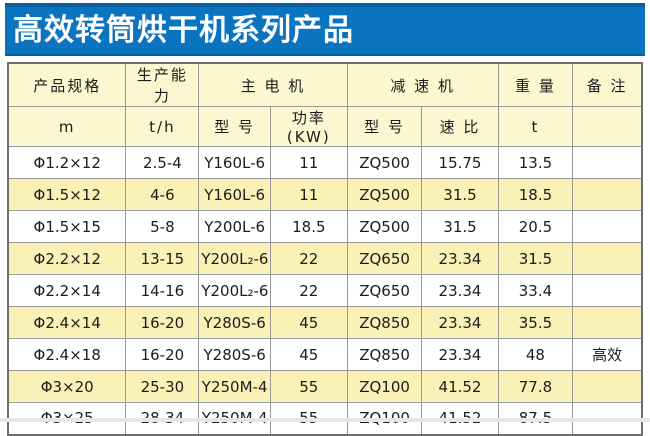 The height and width of the screenshot is (436, 650). What do you see at coordinates (535, 386) in the screenshot?
I see `cell-weight: 77.8` at bounding box center [535, 386].